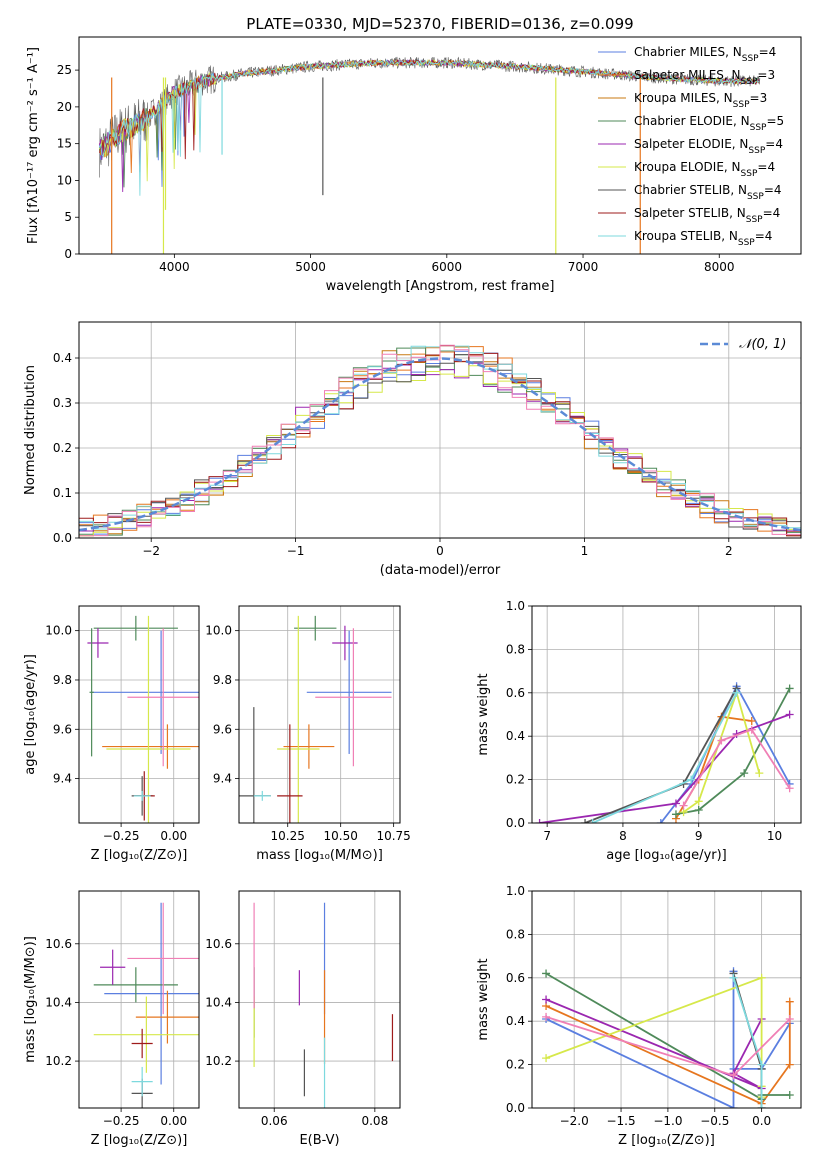  Describe the element at coordinates (62, 680) in the screenshot. I see `y-tick-label: 9.8` at that location.